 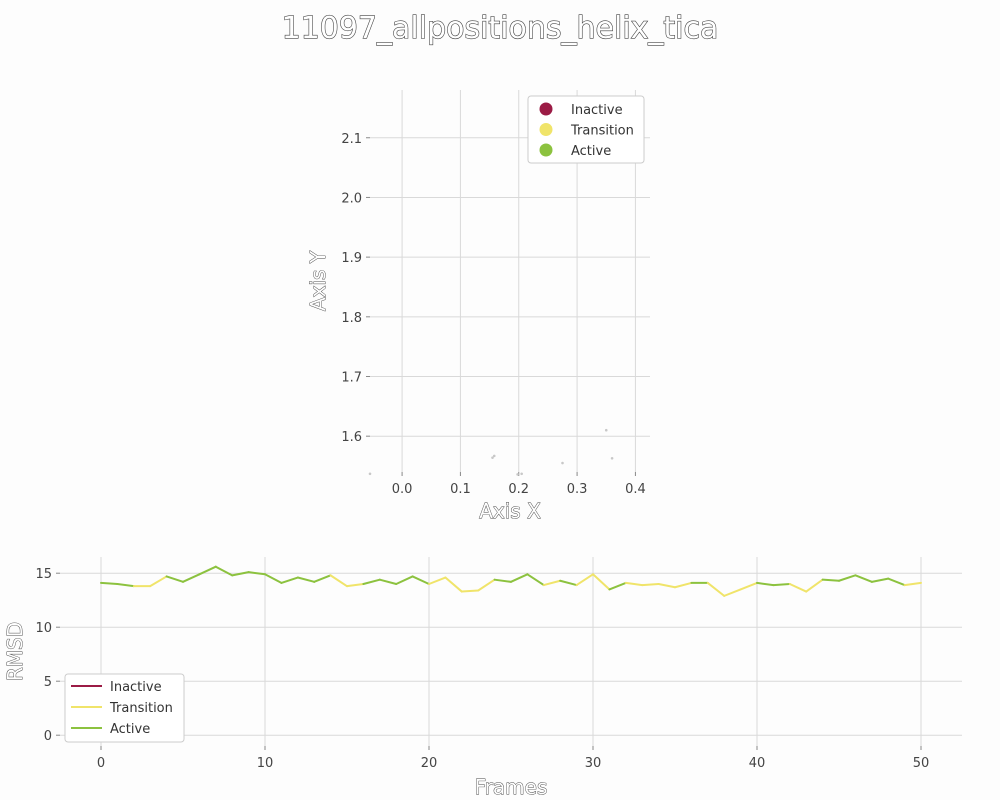 I want to click on y-tick-label: 5, so click(x=48, y=682).